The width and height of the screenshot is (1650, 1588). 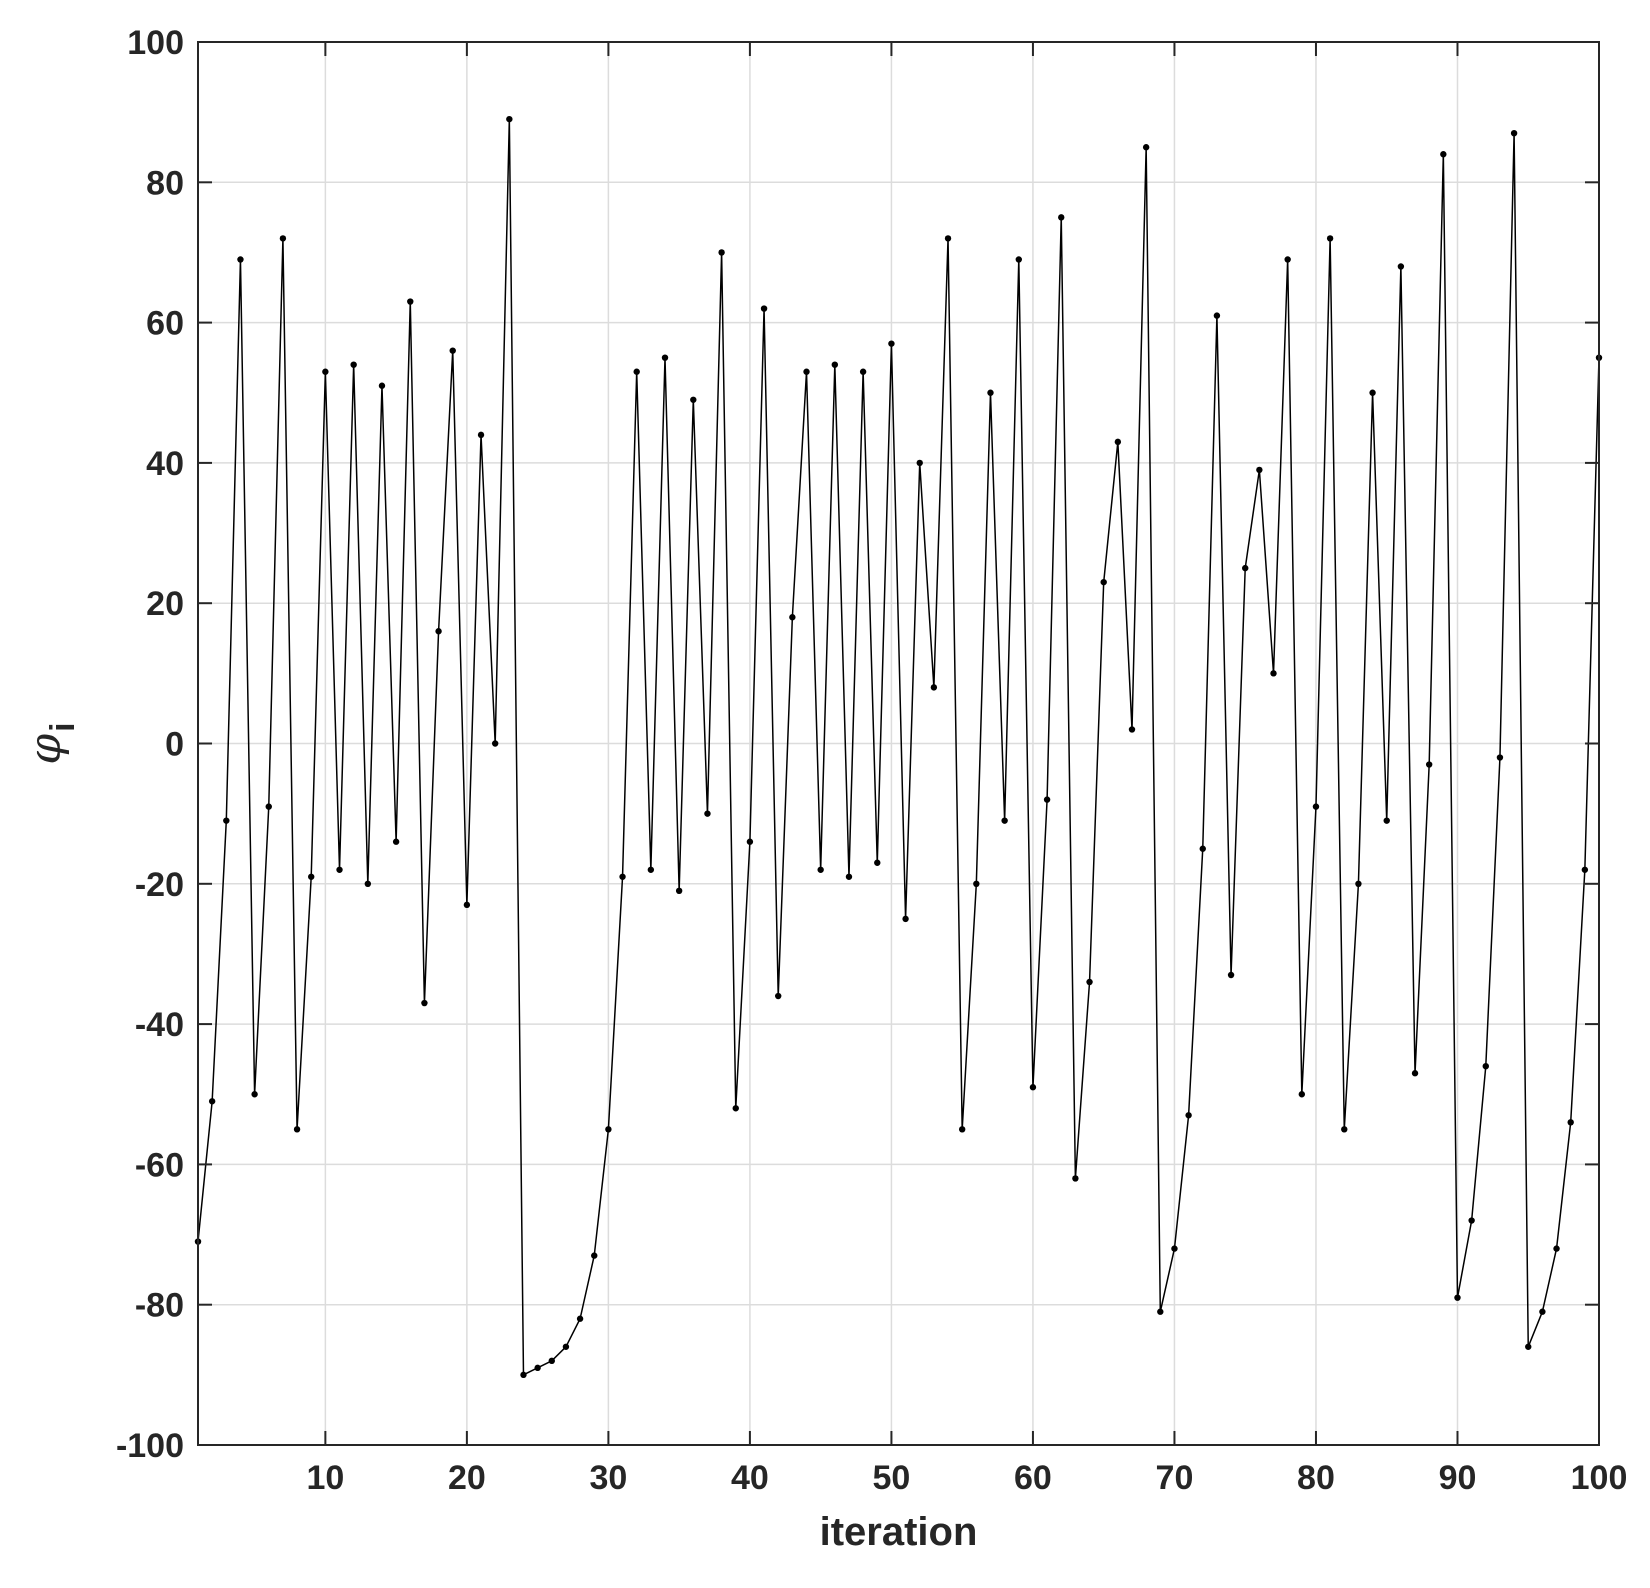 What do you see at coordinates (45, 749) in the screenshot?
I see `y-axis-label-symbol: φ` at bounding box center [45, 749].